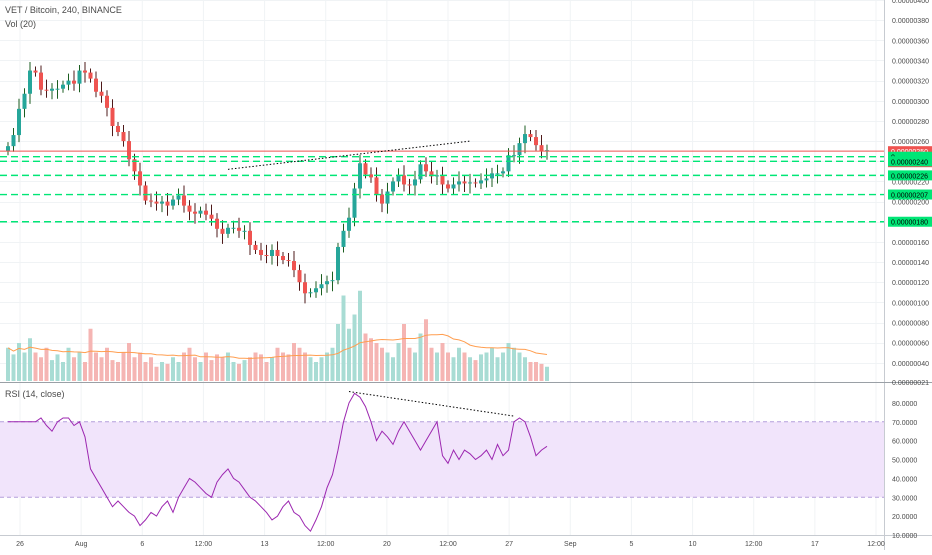 This screenshot has width=932, height=555. Describe the element at coordinates (442, 459) in the screenshot. I see `rsi-band` at that location.